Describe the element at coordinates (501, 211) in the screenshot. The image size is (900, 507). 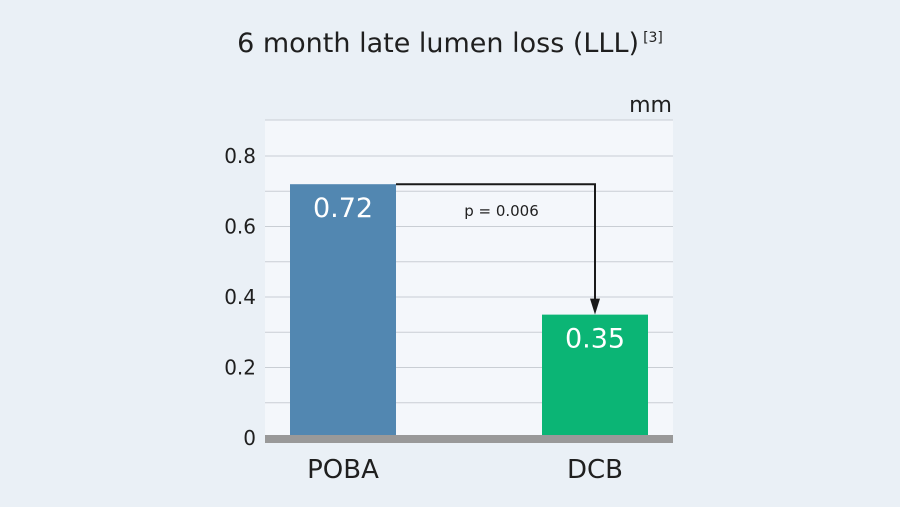
I see `p-value-label: p = 0.006` at that location.